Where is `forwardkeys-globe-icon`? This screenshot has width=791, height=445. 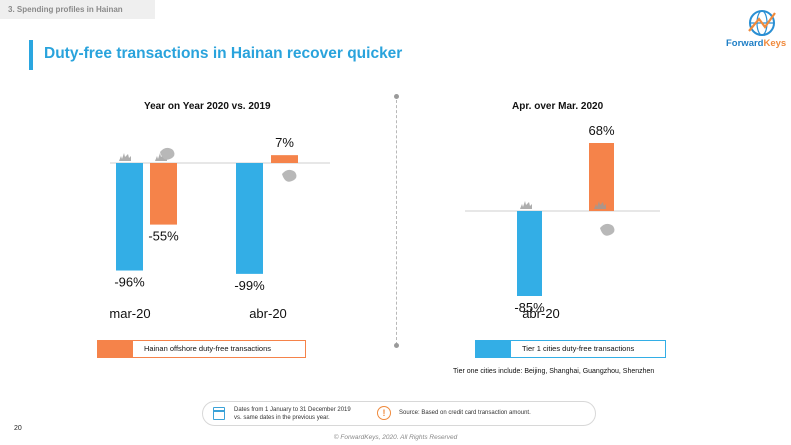 forwardkeys-globe-icon is located at coordinates (762, 23).